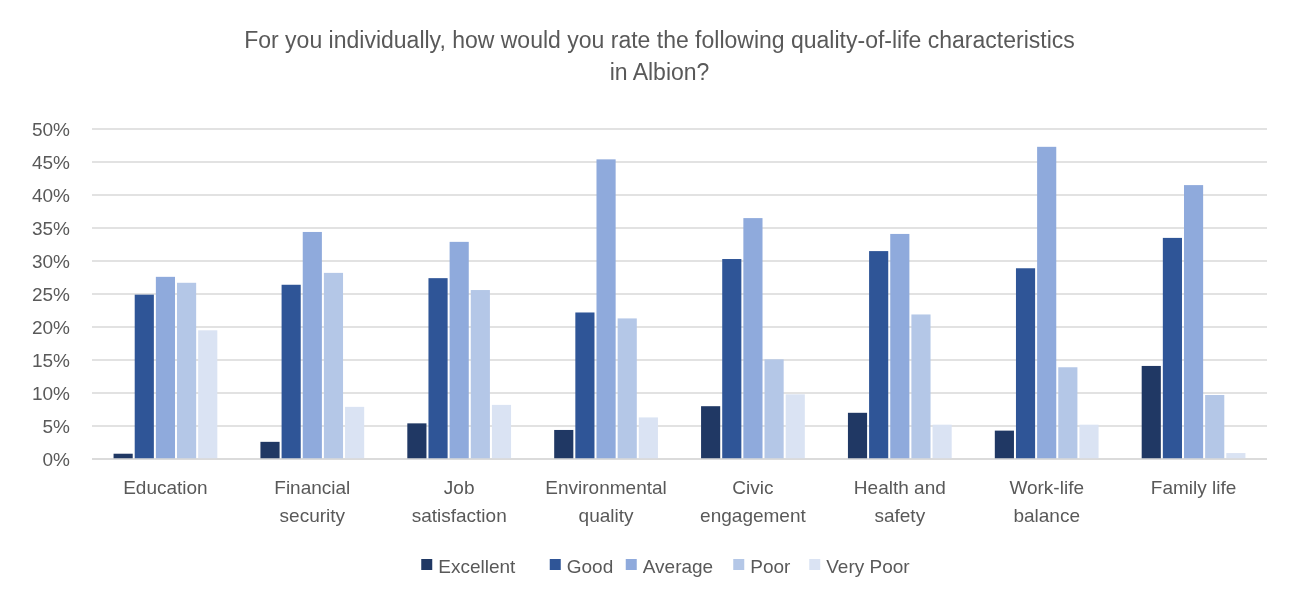  I want to click on y-tick-label: 0%, so click(56, 459).